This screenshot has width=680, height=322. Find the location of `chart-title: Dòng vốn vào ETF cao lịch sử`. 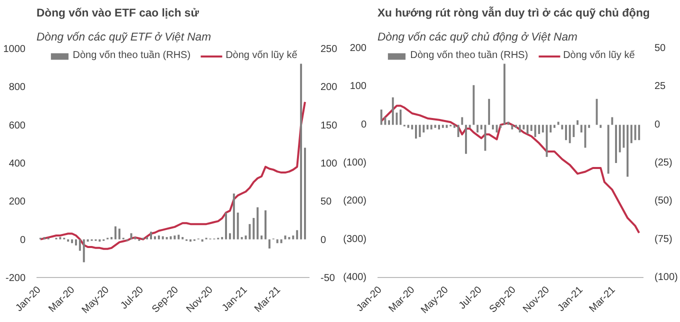

chart-title: Dòng vốn vào ETF cao lịch sử is located at coordinates (118, 14).